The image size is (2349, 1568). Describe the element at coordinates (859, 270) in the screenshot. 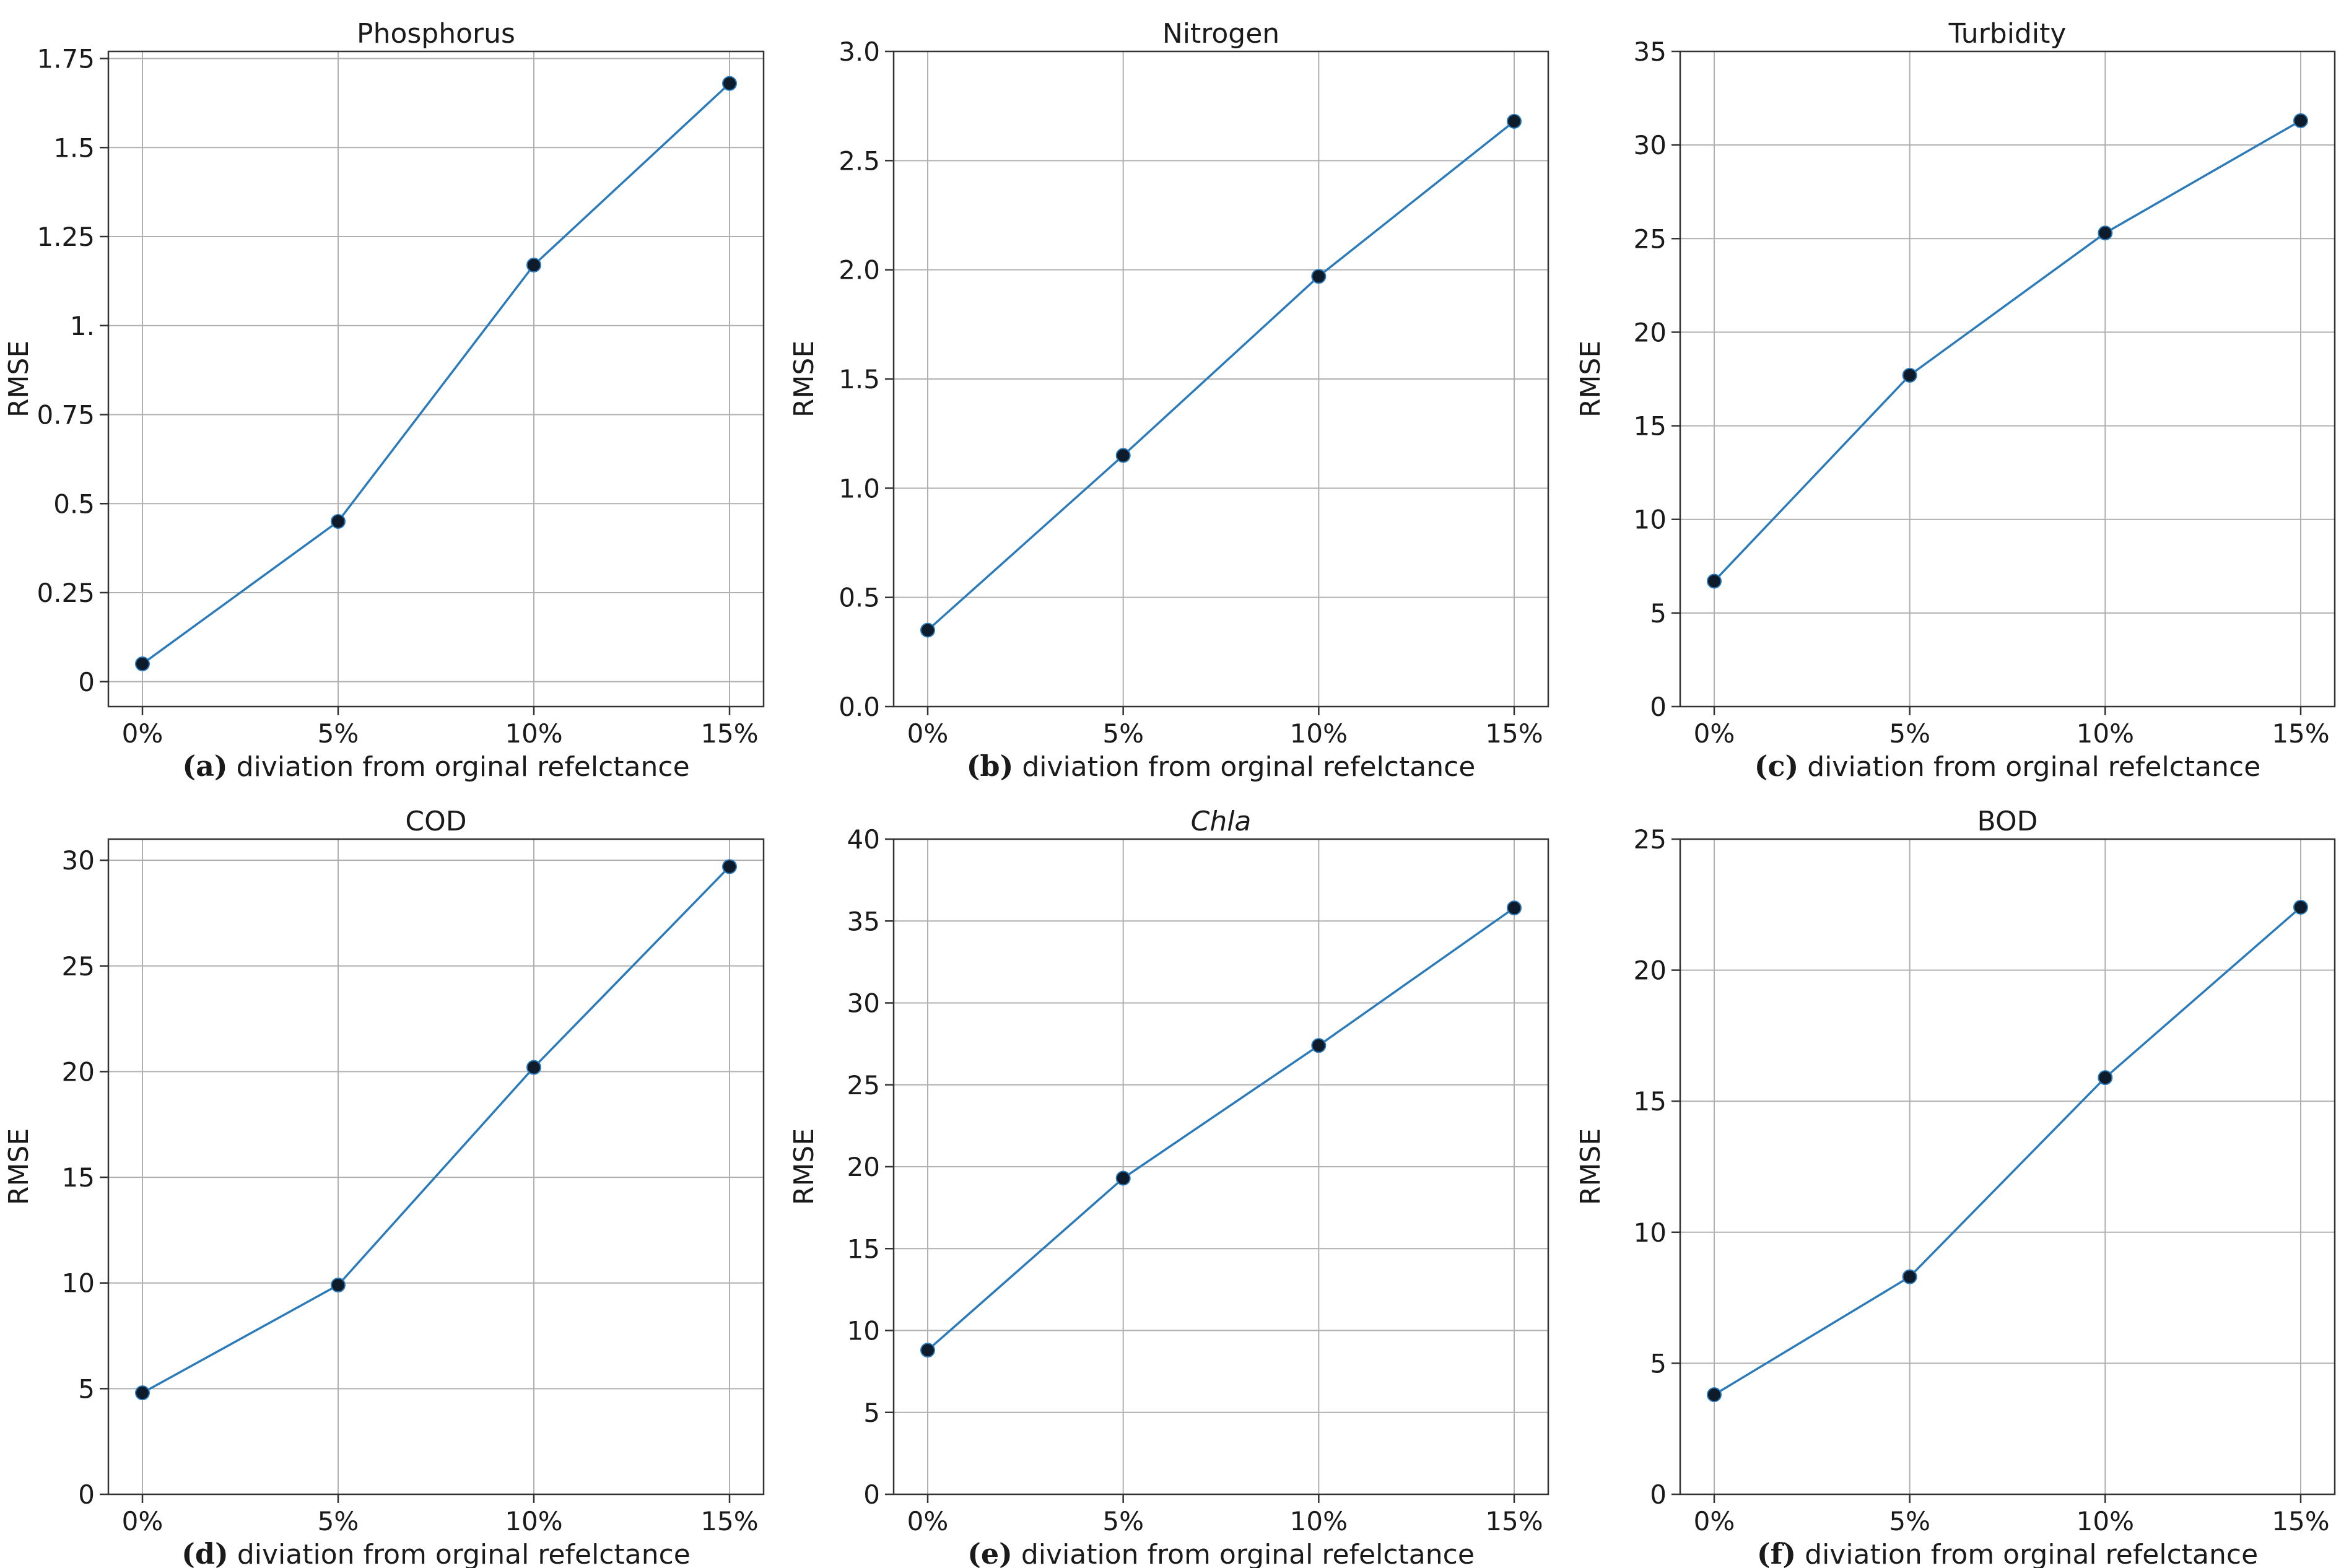

I see `y-tick-label: 2.0` at that location.